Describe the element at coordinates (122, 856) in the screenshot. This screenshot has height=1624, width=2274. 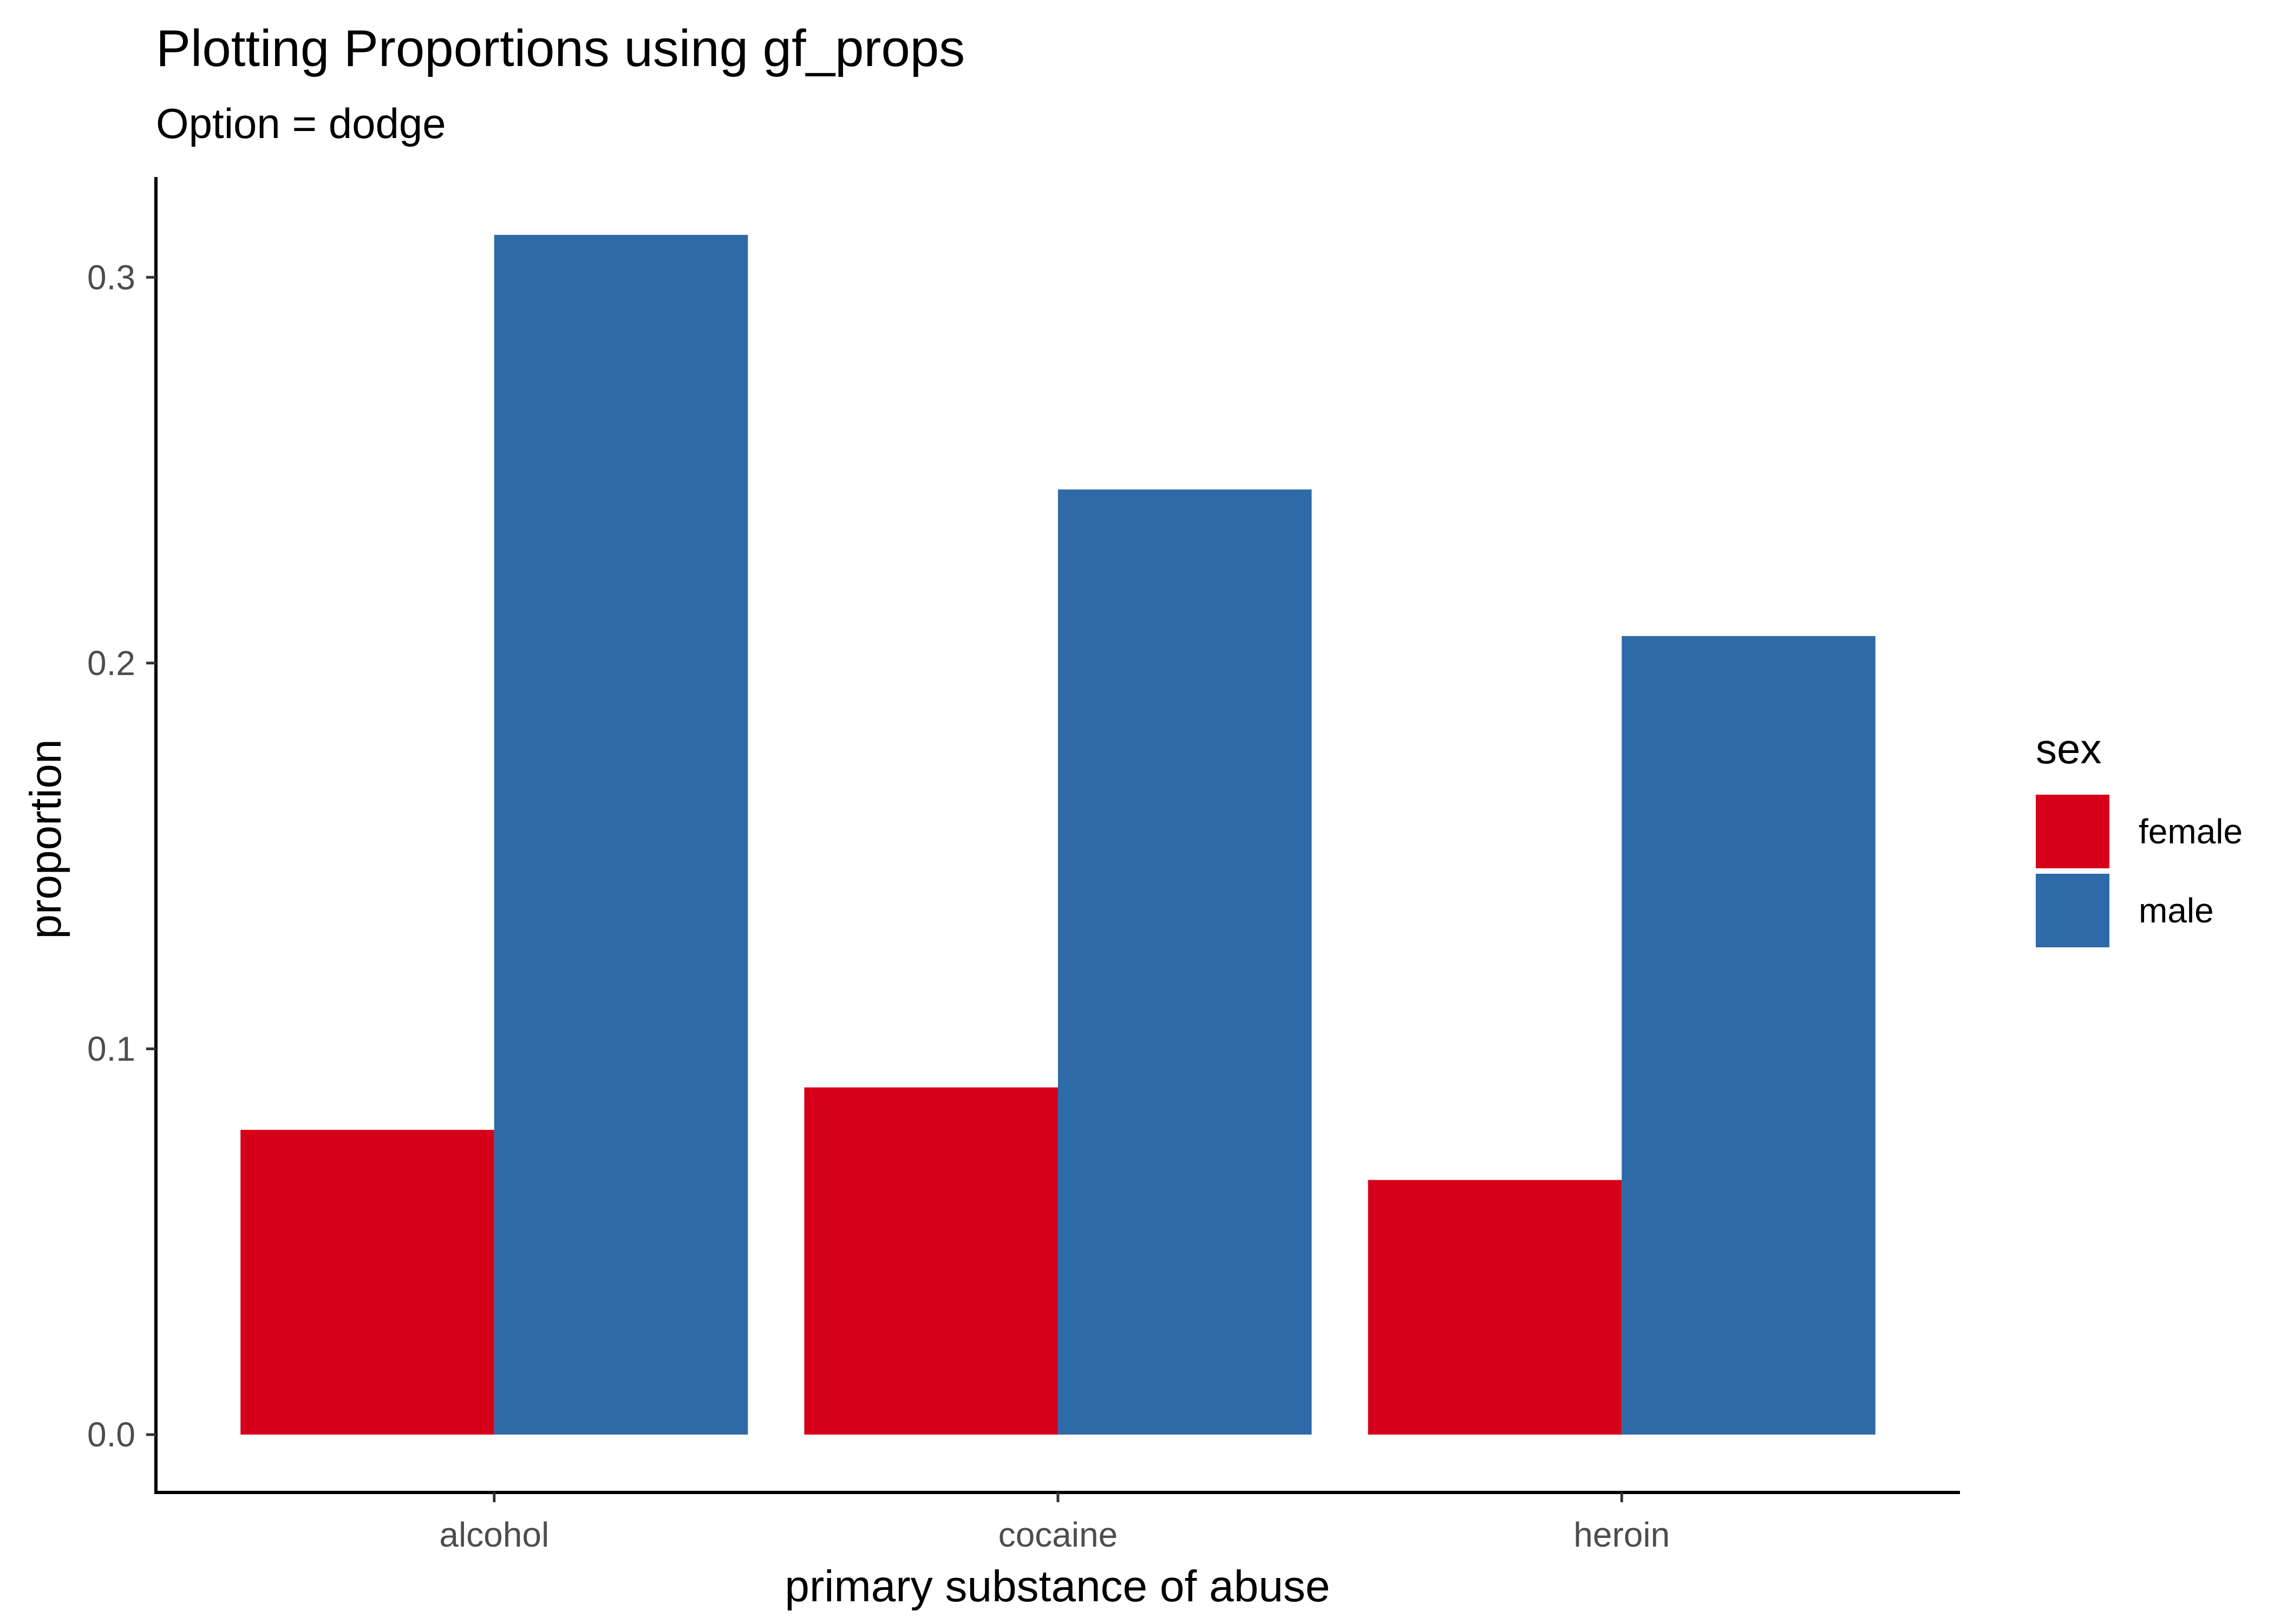
I see `y-axis-ticks: 0.0 0.1 0.2 0.3` at that location.